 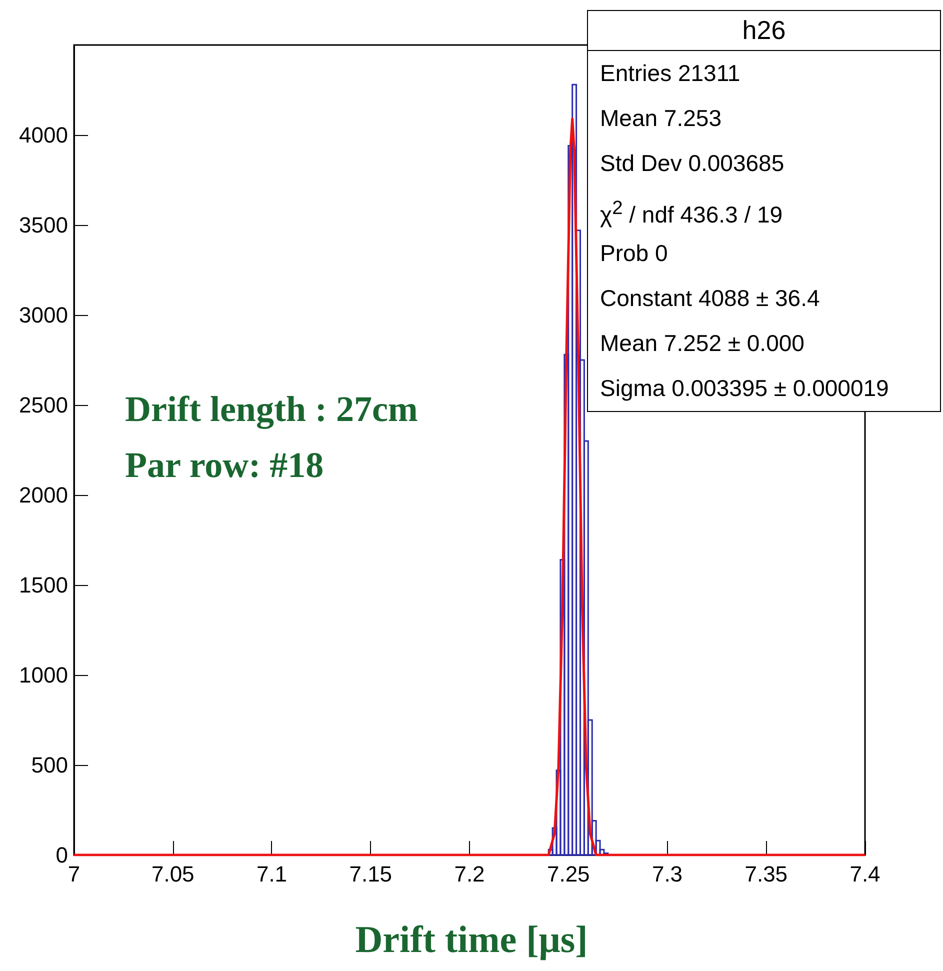 I want to click on x-tick-label: 7.1, so click(x=272, y=874).